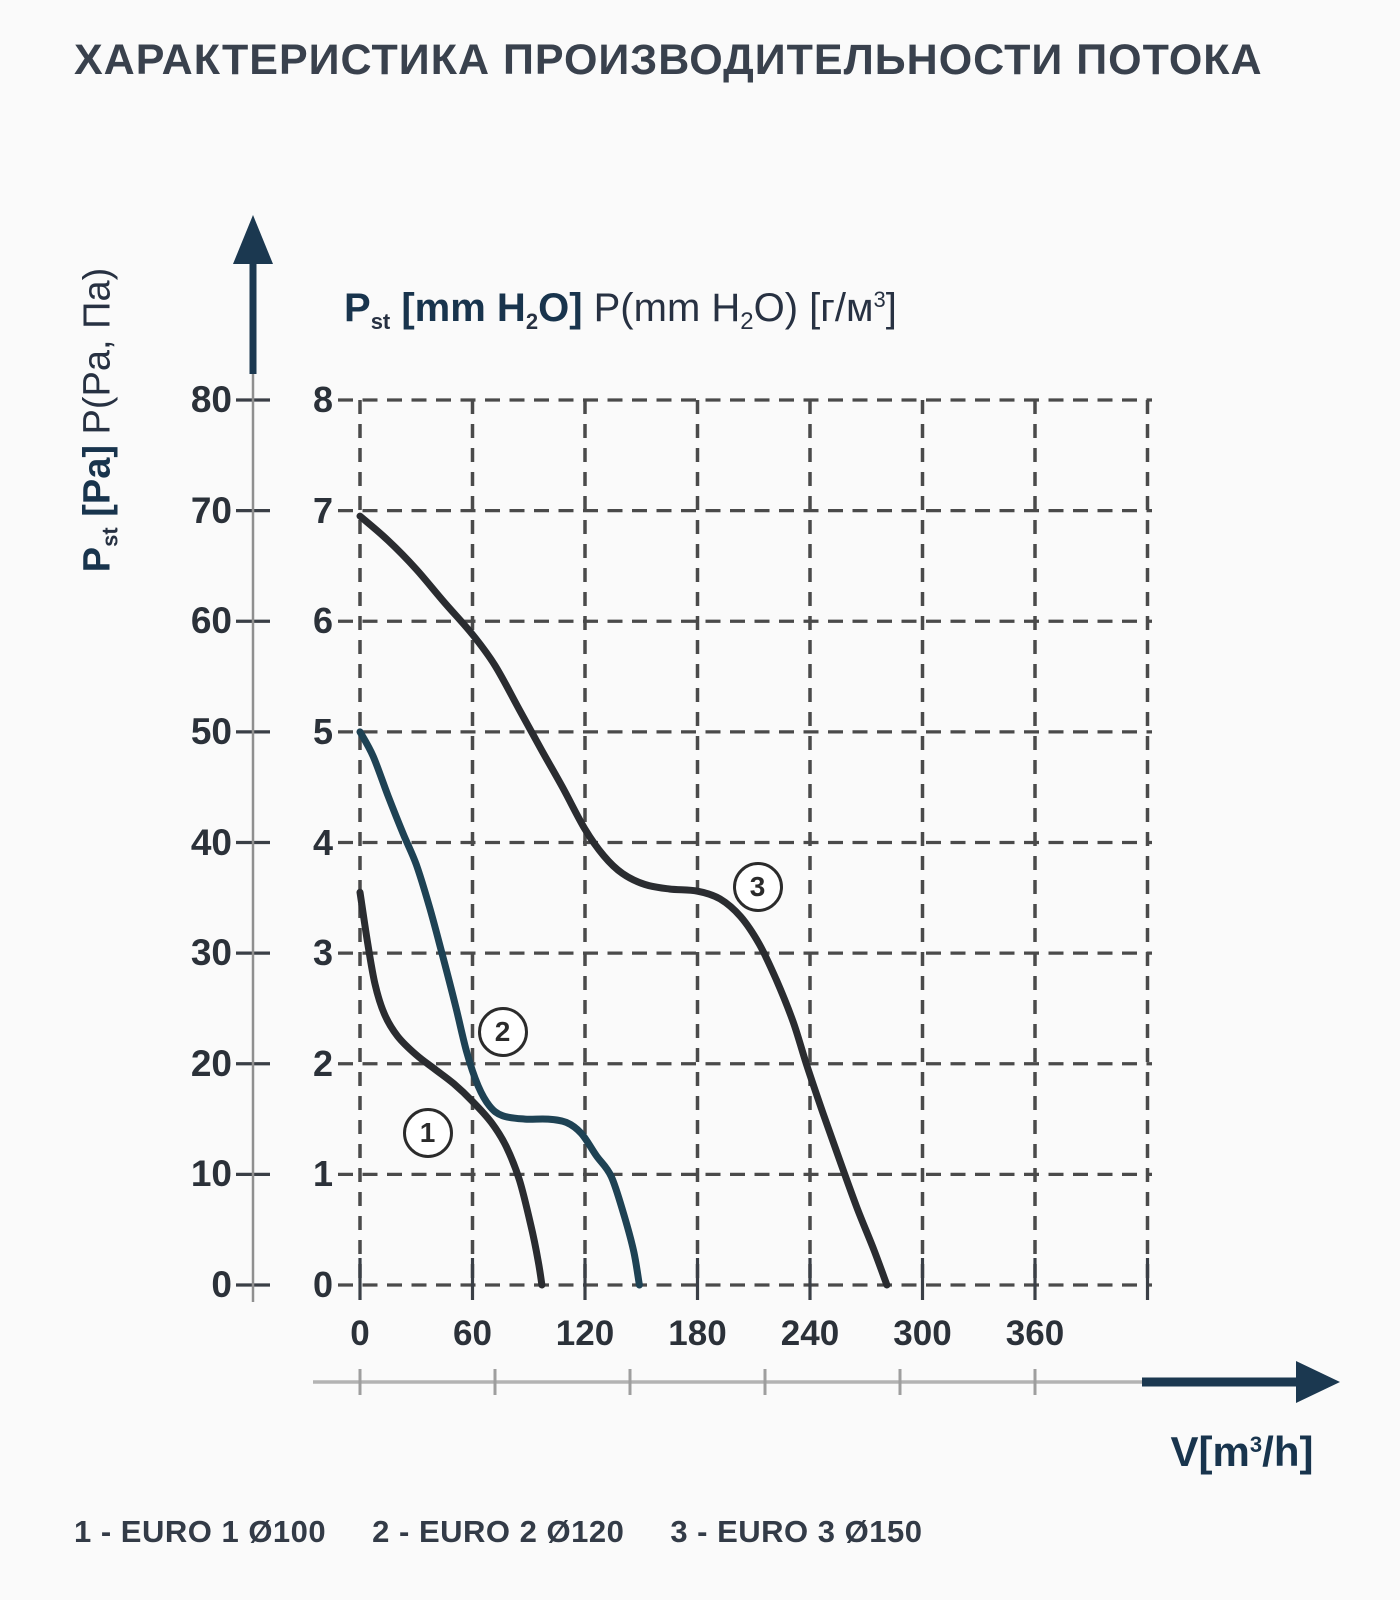 This screenshot has width=1400, height=1600. I want to click on y-tick-mmh2o-4: 4, so click(323, 842).